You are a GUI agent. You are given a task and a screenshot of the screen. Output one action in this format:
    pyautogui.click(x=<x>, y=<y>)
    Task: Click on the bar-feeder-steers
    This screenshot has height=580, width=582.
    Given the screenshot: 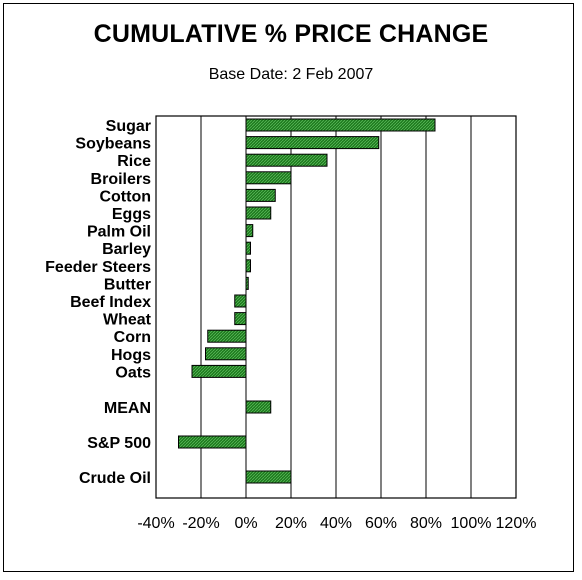 What is the action you would take?
    pyautogui.click(x=248, y=266)
    